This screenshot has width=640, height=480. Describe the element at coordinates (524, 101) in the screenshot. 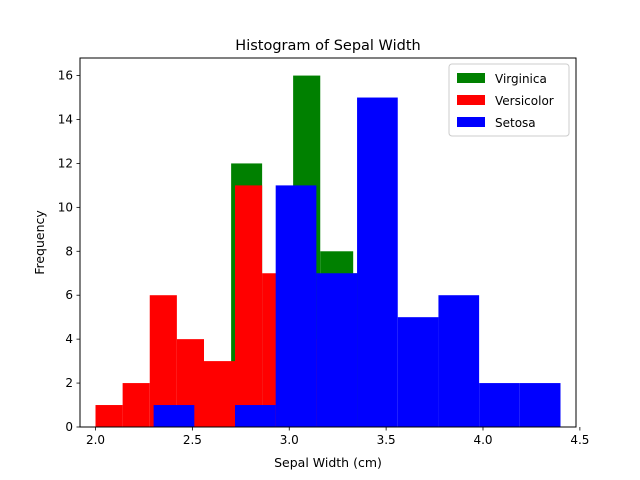

I see `legend-label-versicolor: Versicolor` at that location.